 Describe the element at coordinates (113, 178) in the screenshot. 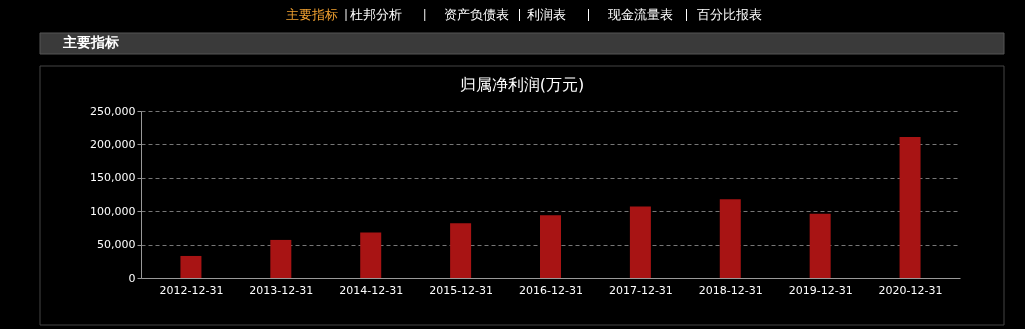

I see `y-tick-label: 150,000` at that location.